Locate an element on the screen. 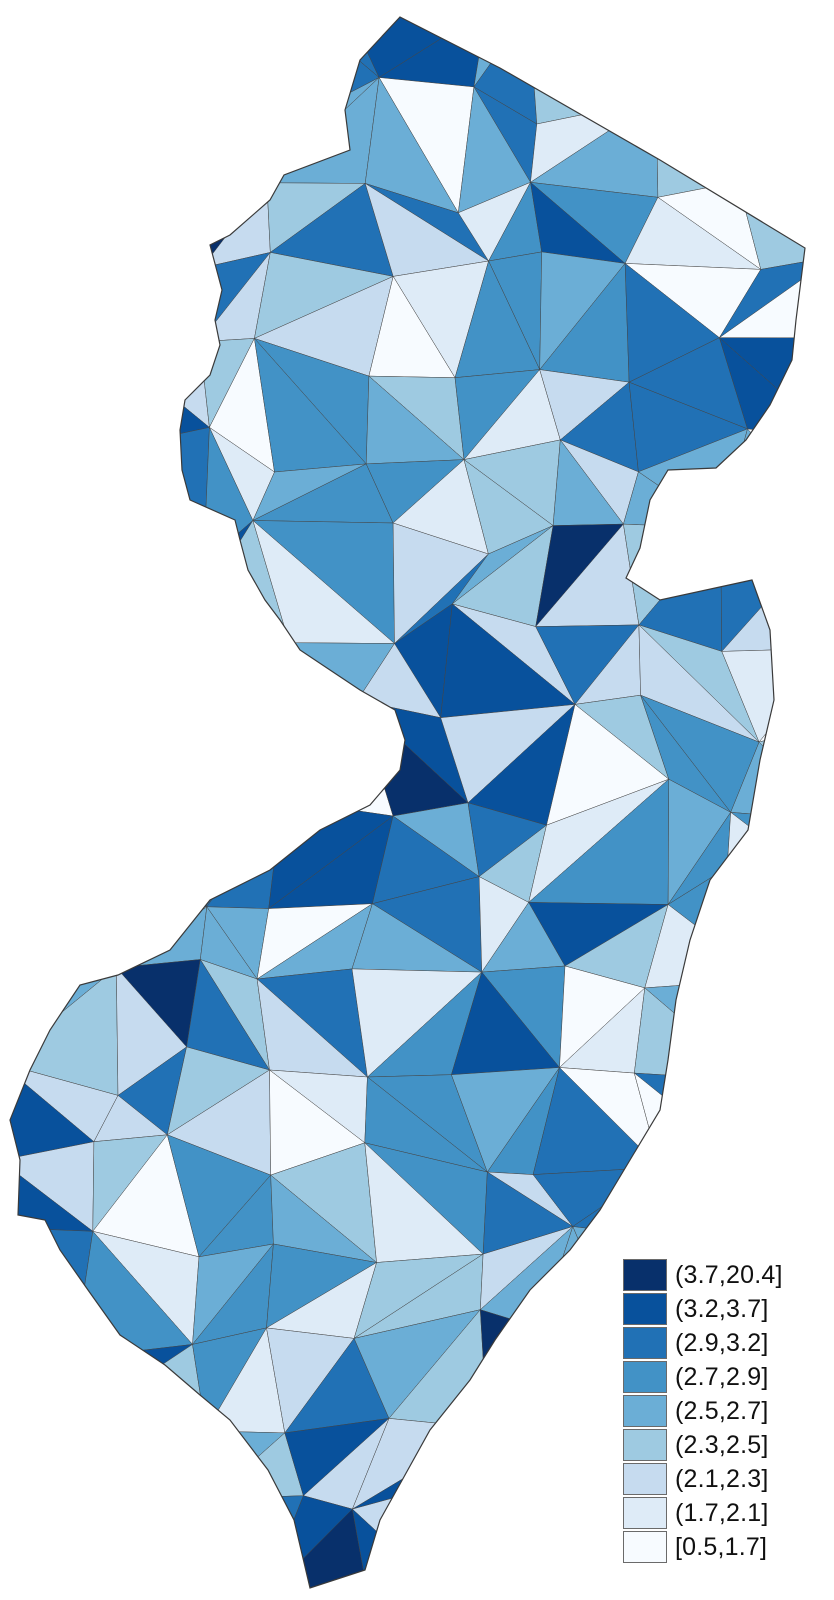 This screenshot has height=1600, width=834. legend-entry: (1.7,2.1] is located at coordinates (723, 1513).